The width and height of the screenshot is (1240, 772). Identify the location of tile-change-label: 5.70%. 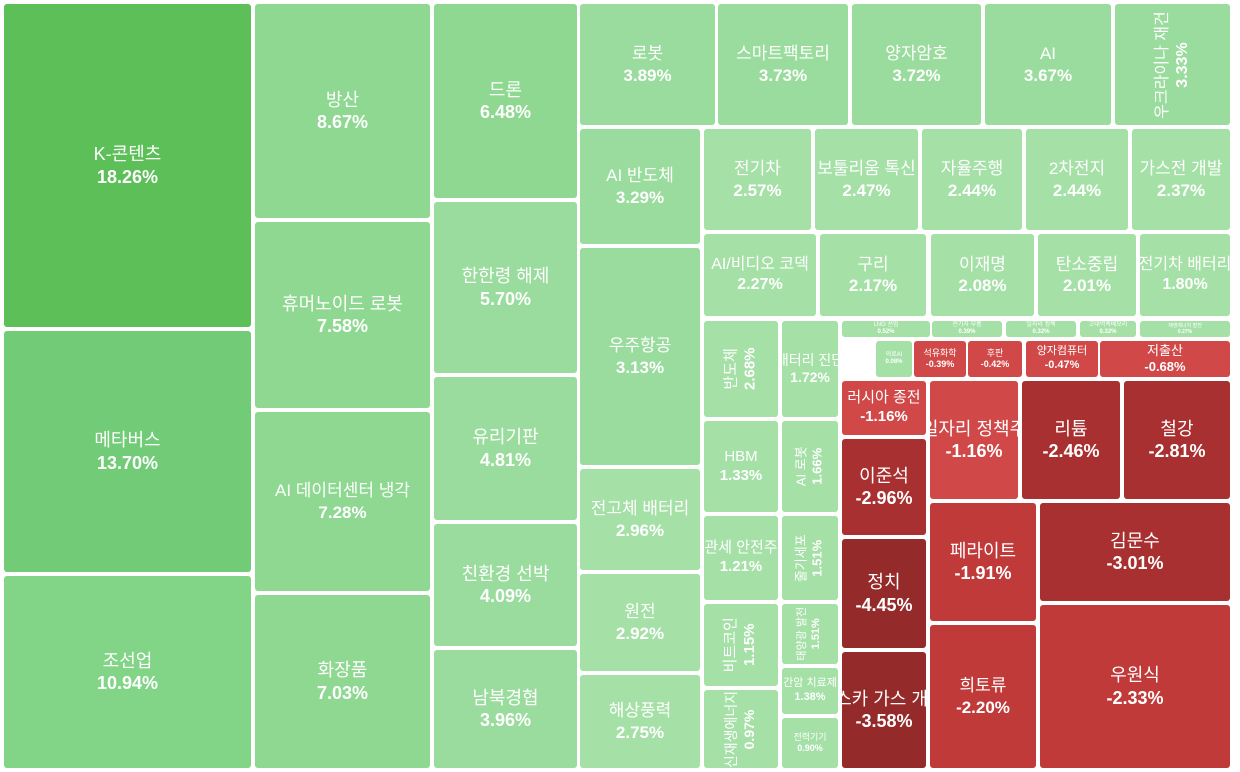
(505, 298).